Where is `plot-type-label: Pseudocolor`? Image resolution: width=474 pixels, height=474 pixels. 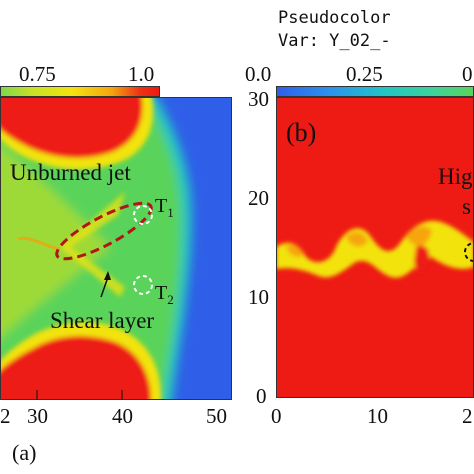 plot-type-label: Pseudocolor is located at coordinates (334, 18).